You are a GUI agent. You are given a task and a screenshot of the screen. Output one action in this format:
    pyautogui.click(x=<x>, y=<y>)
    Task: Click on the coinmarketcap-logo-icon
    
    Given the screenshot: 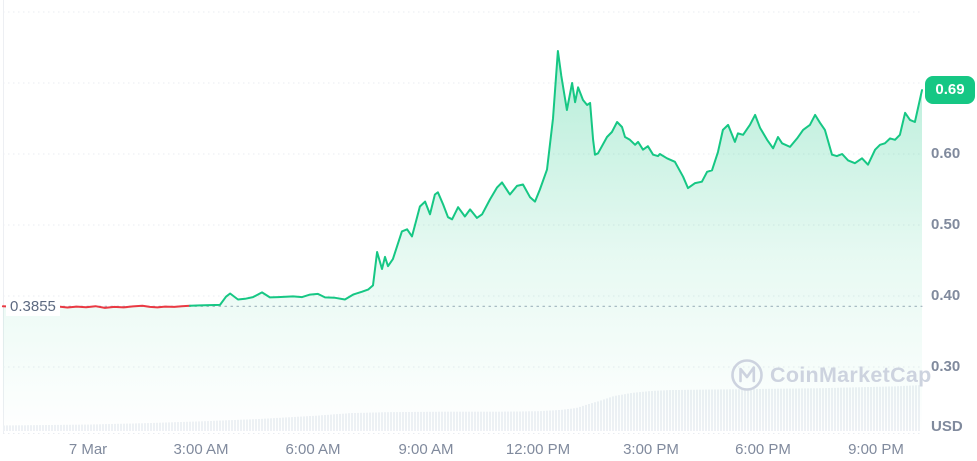 What is the action you would take?
    pyautogui.click(x=747, y=375)
    